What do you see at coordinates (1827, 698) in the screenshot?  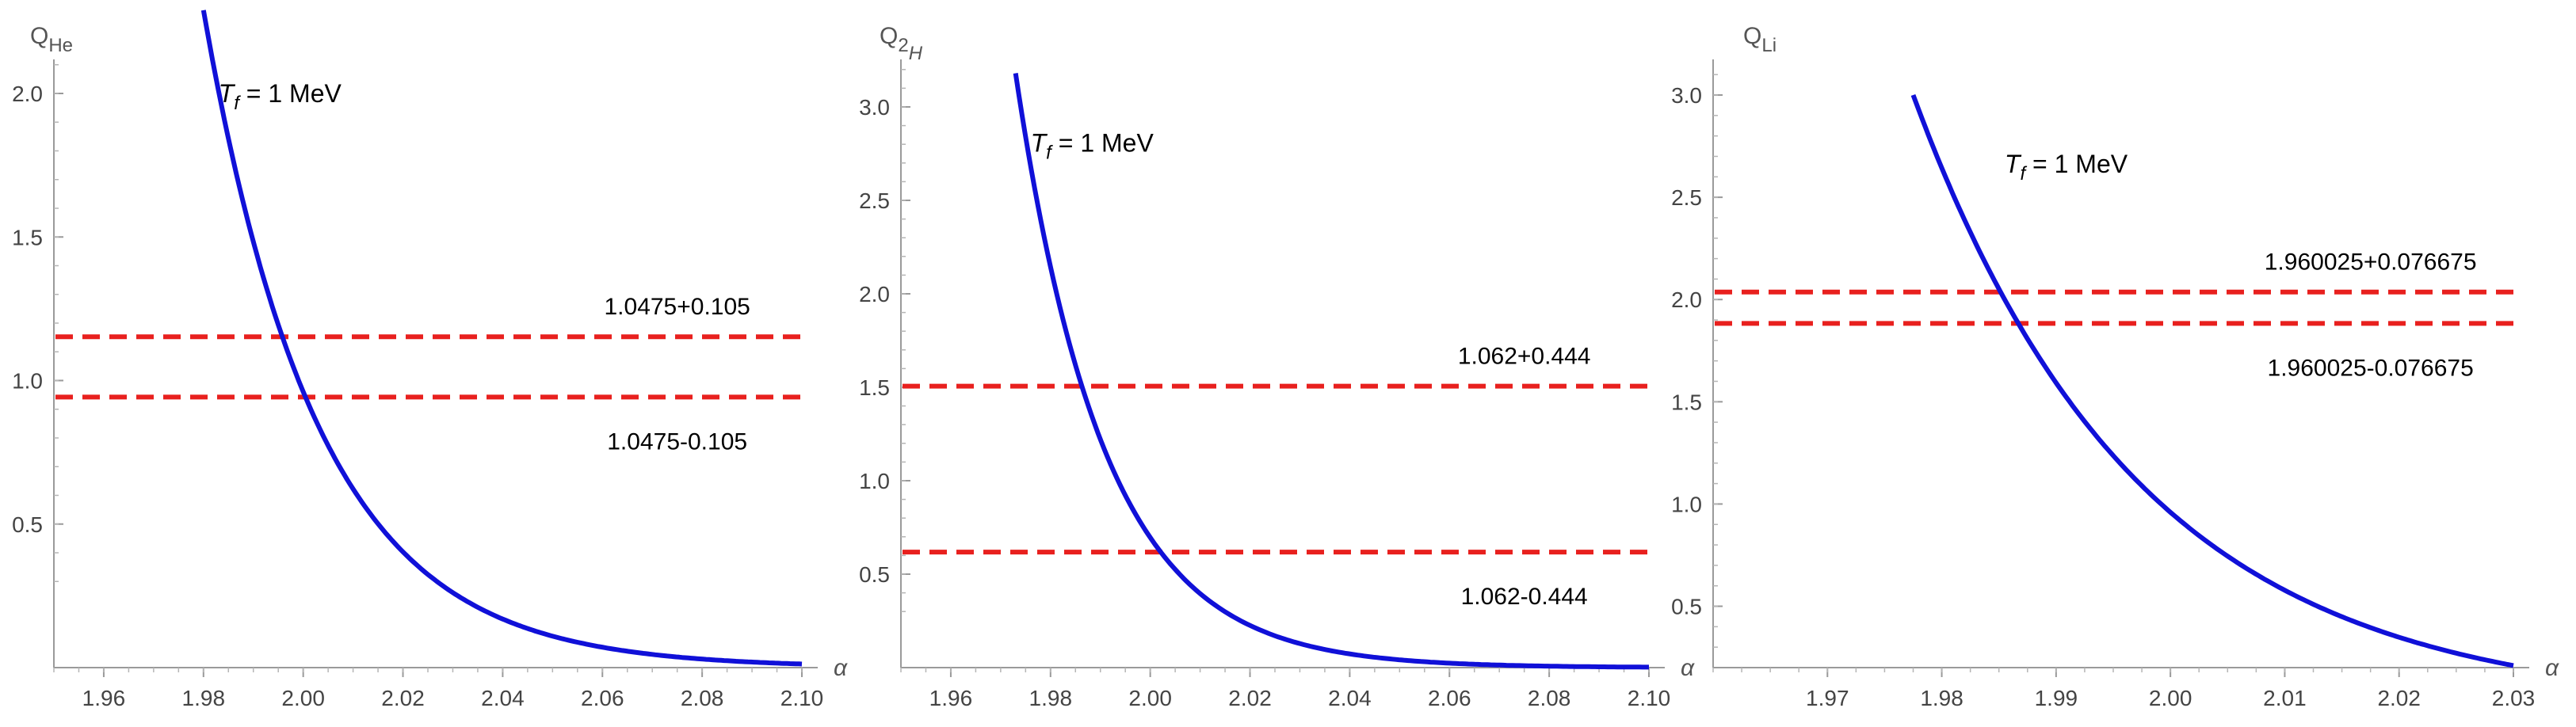 I see `x-tick-label: 1.97` at bounding box center [1827, 698].